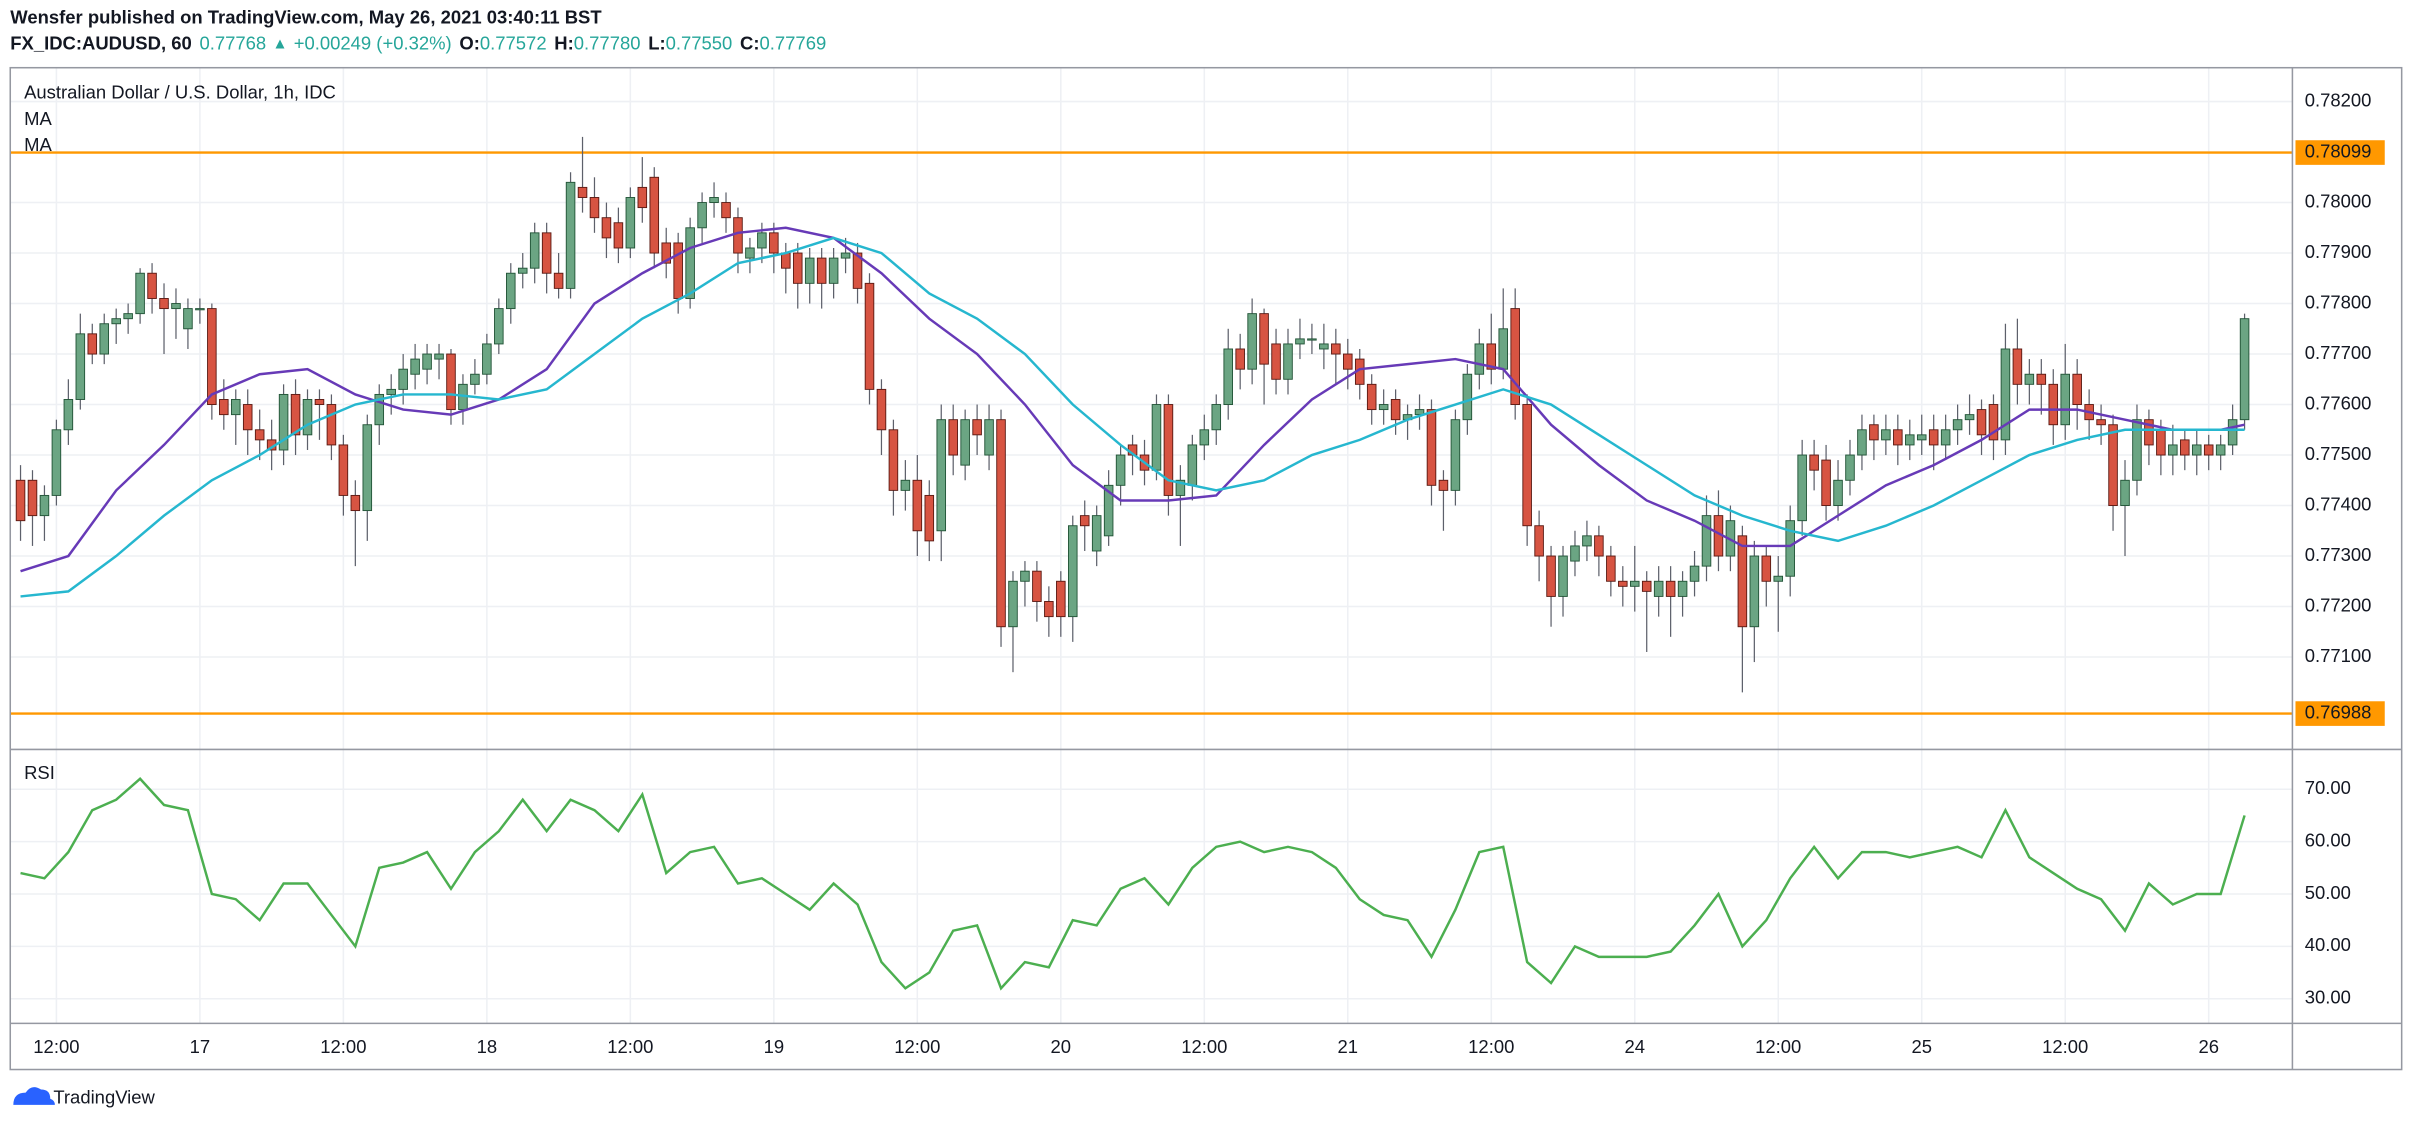 The width and height of the screenshot is (2415, 1128). I want to click on y-tick-label: 0.77800, so click(2338, 301).